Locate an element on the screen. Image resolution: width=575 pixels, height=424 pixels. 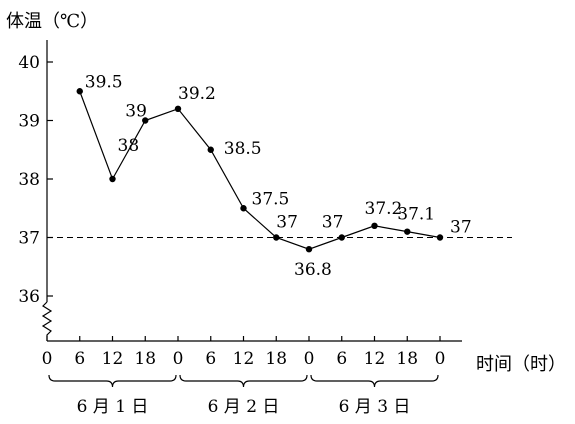
day-label: 6 月 1 日 is located at coordinates (113, 407).